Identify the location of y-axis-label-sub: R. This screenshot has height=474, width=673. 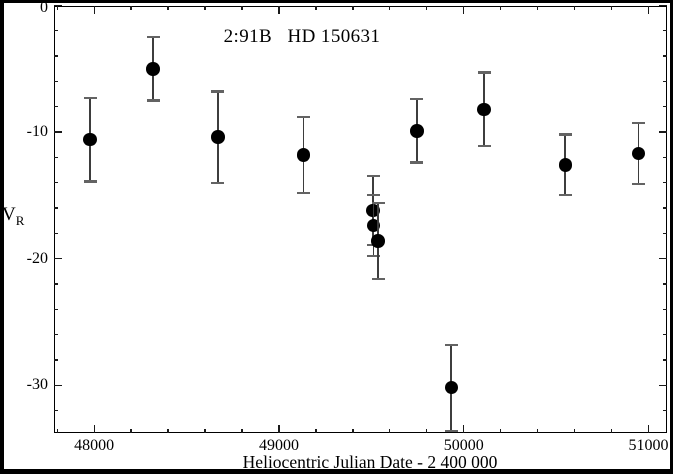
(20, 220).